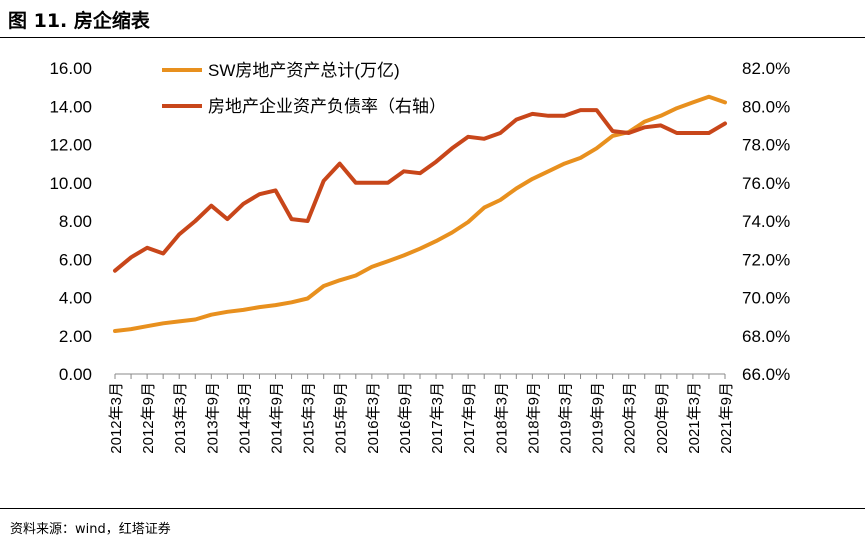 The width and height of the screenshot is (865, 545). What do you see at coordinates (766, 336) in the screenshot?
I see `y-right-tick-label: 68.0%` at bounding box center [766, 336].